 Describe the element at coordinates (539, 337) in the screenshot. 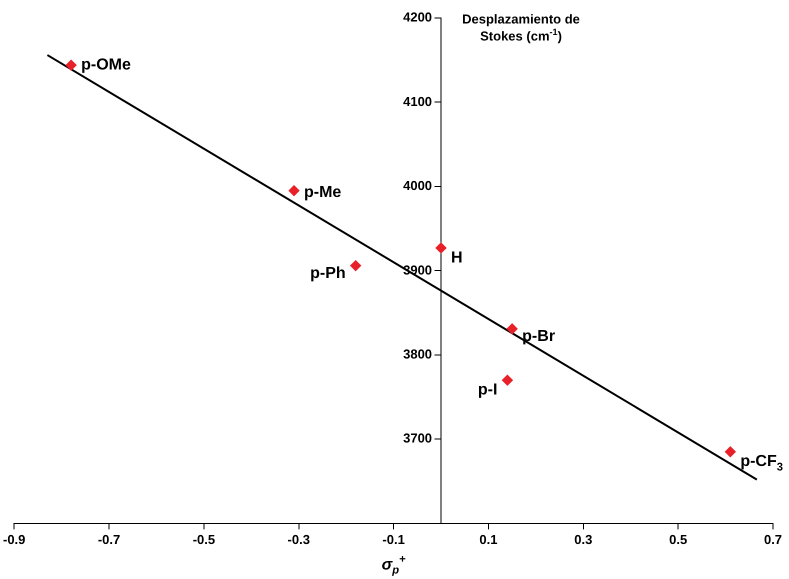

I see `annotation: p-Br` at that location.